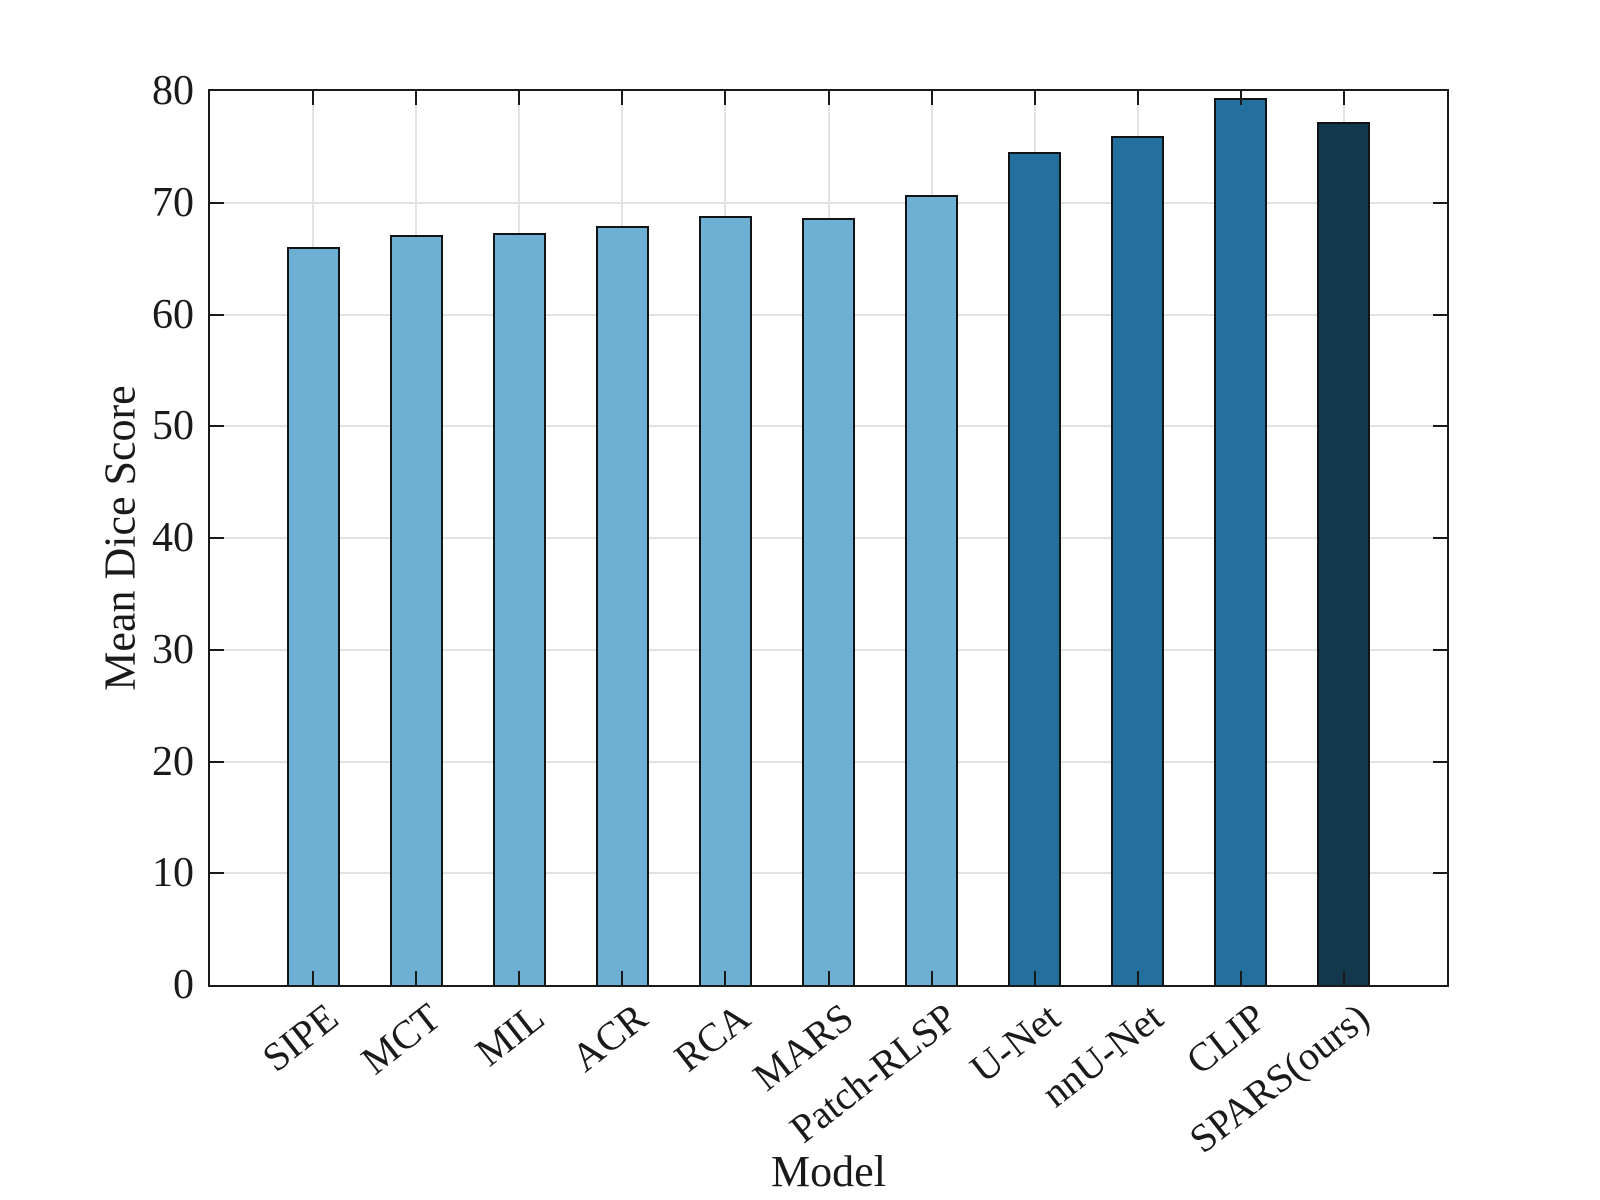  What do you see at coordinates (519, 608) in the screenshot?
I see `bar-mil` at bounding box center [519, 608].